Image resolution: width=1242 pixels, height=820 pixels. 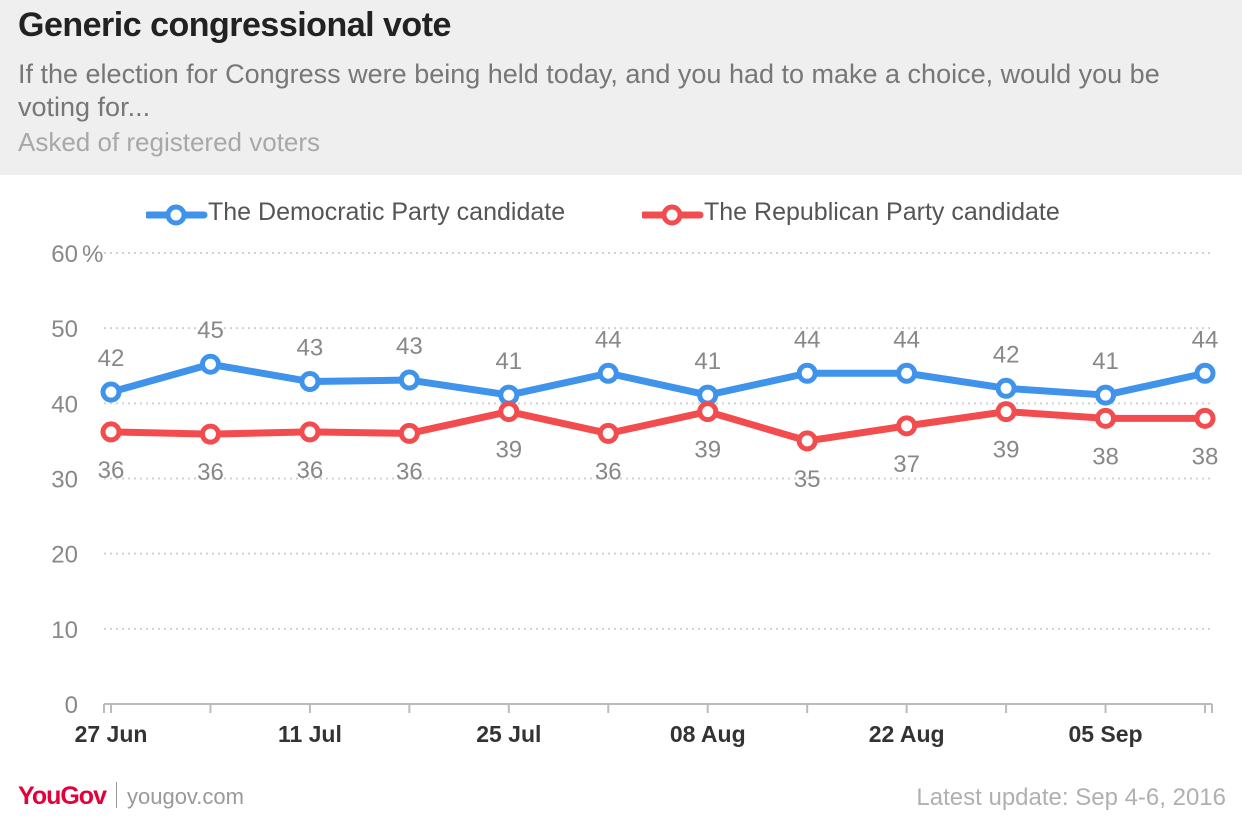 I want to click on x-tick-label: 11 Jul, so click(x=310, y=734).